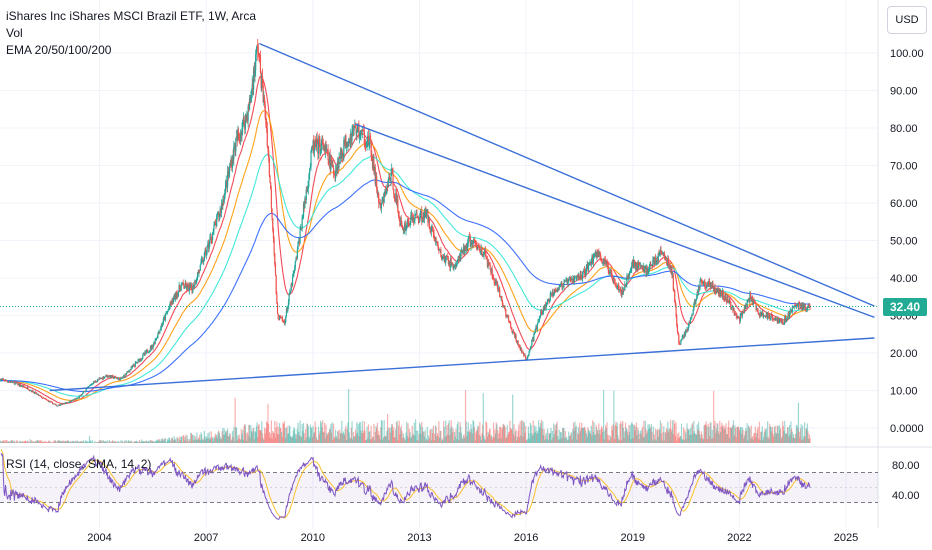 This screenshot has width=932, height=550. I want to click on currency-button: USD, so click(907, 20).